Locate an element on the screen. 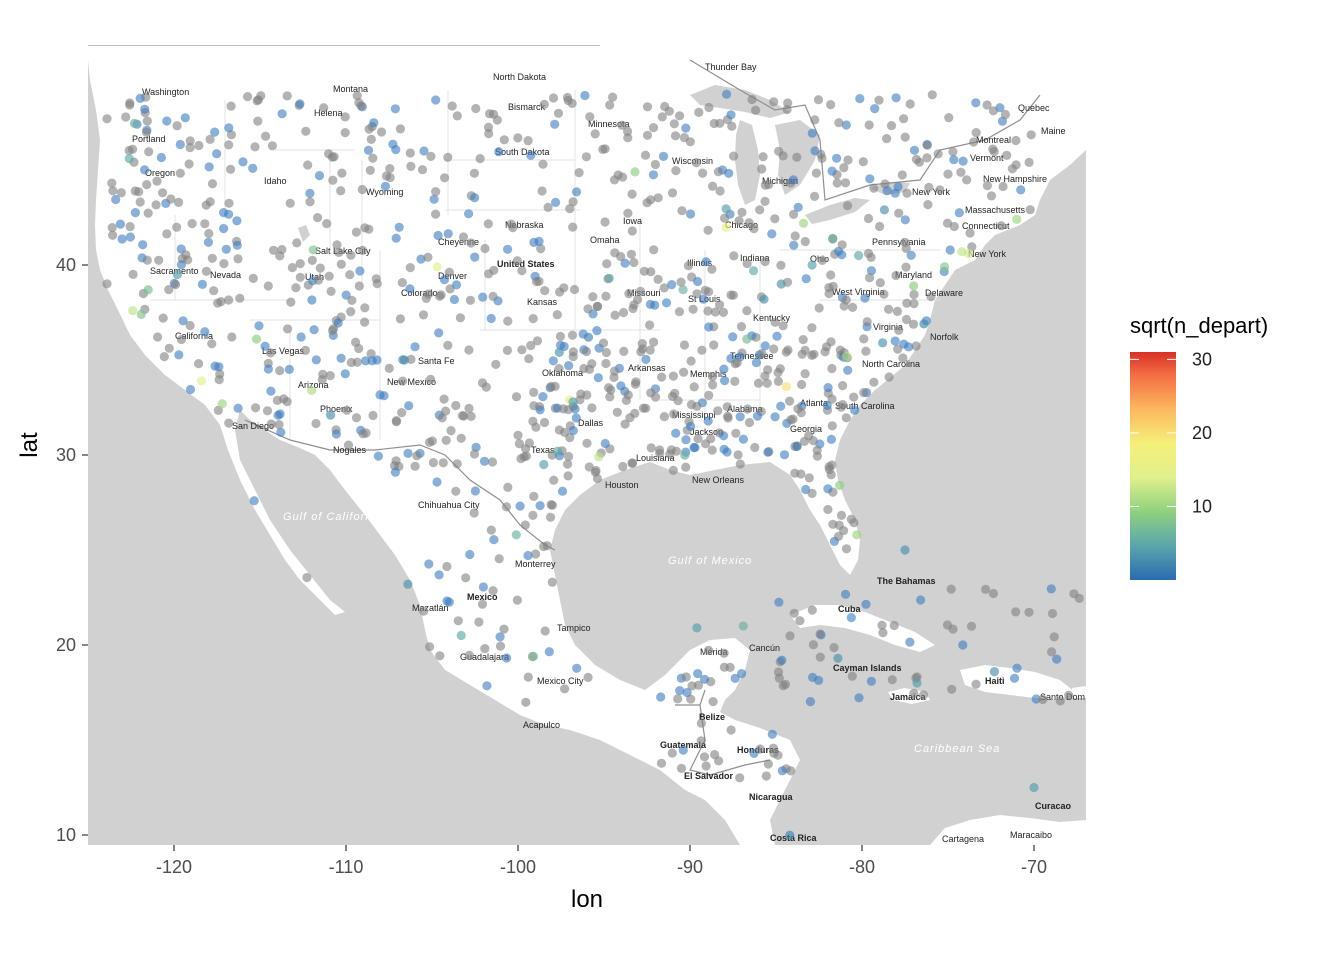  label-las-vegas: Las Vegas is located at coordinates (283, 351).